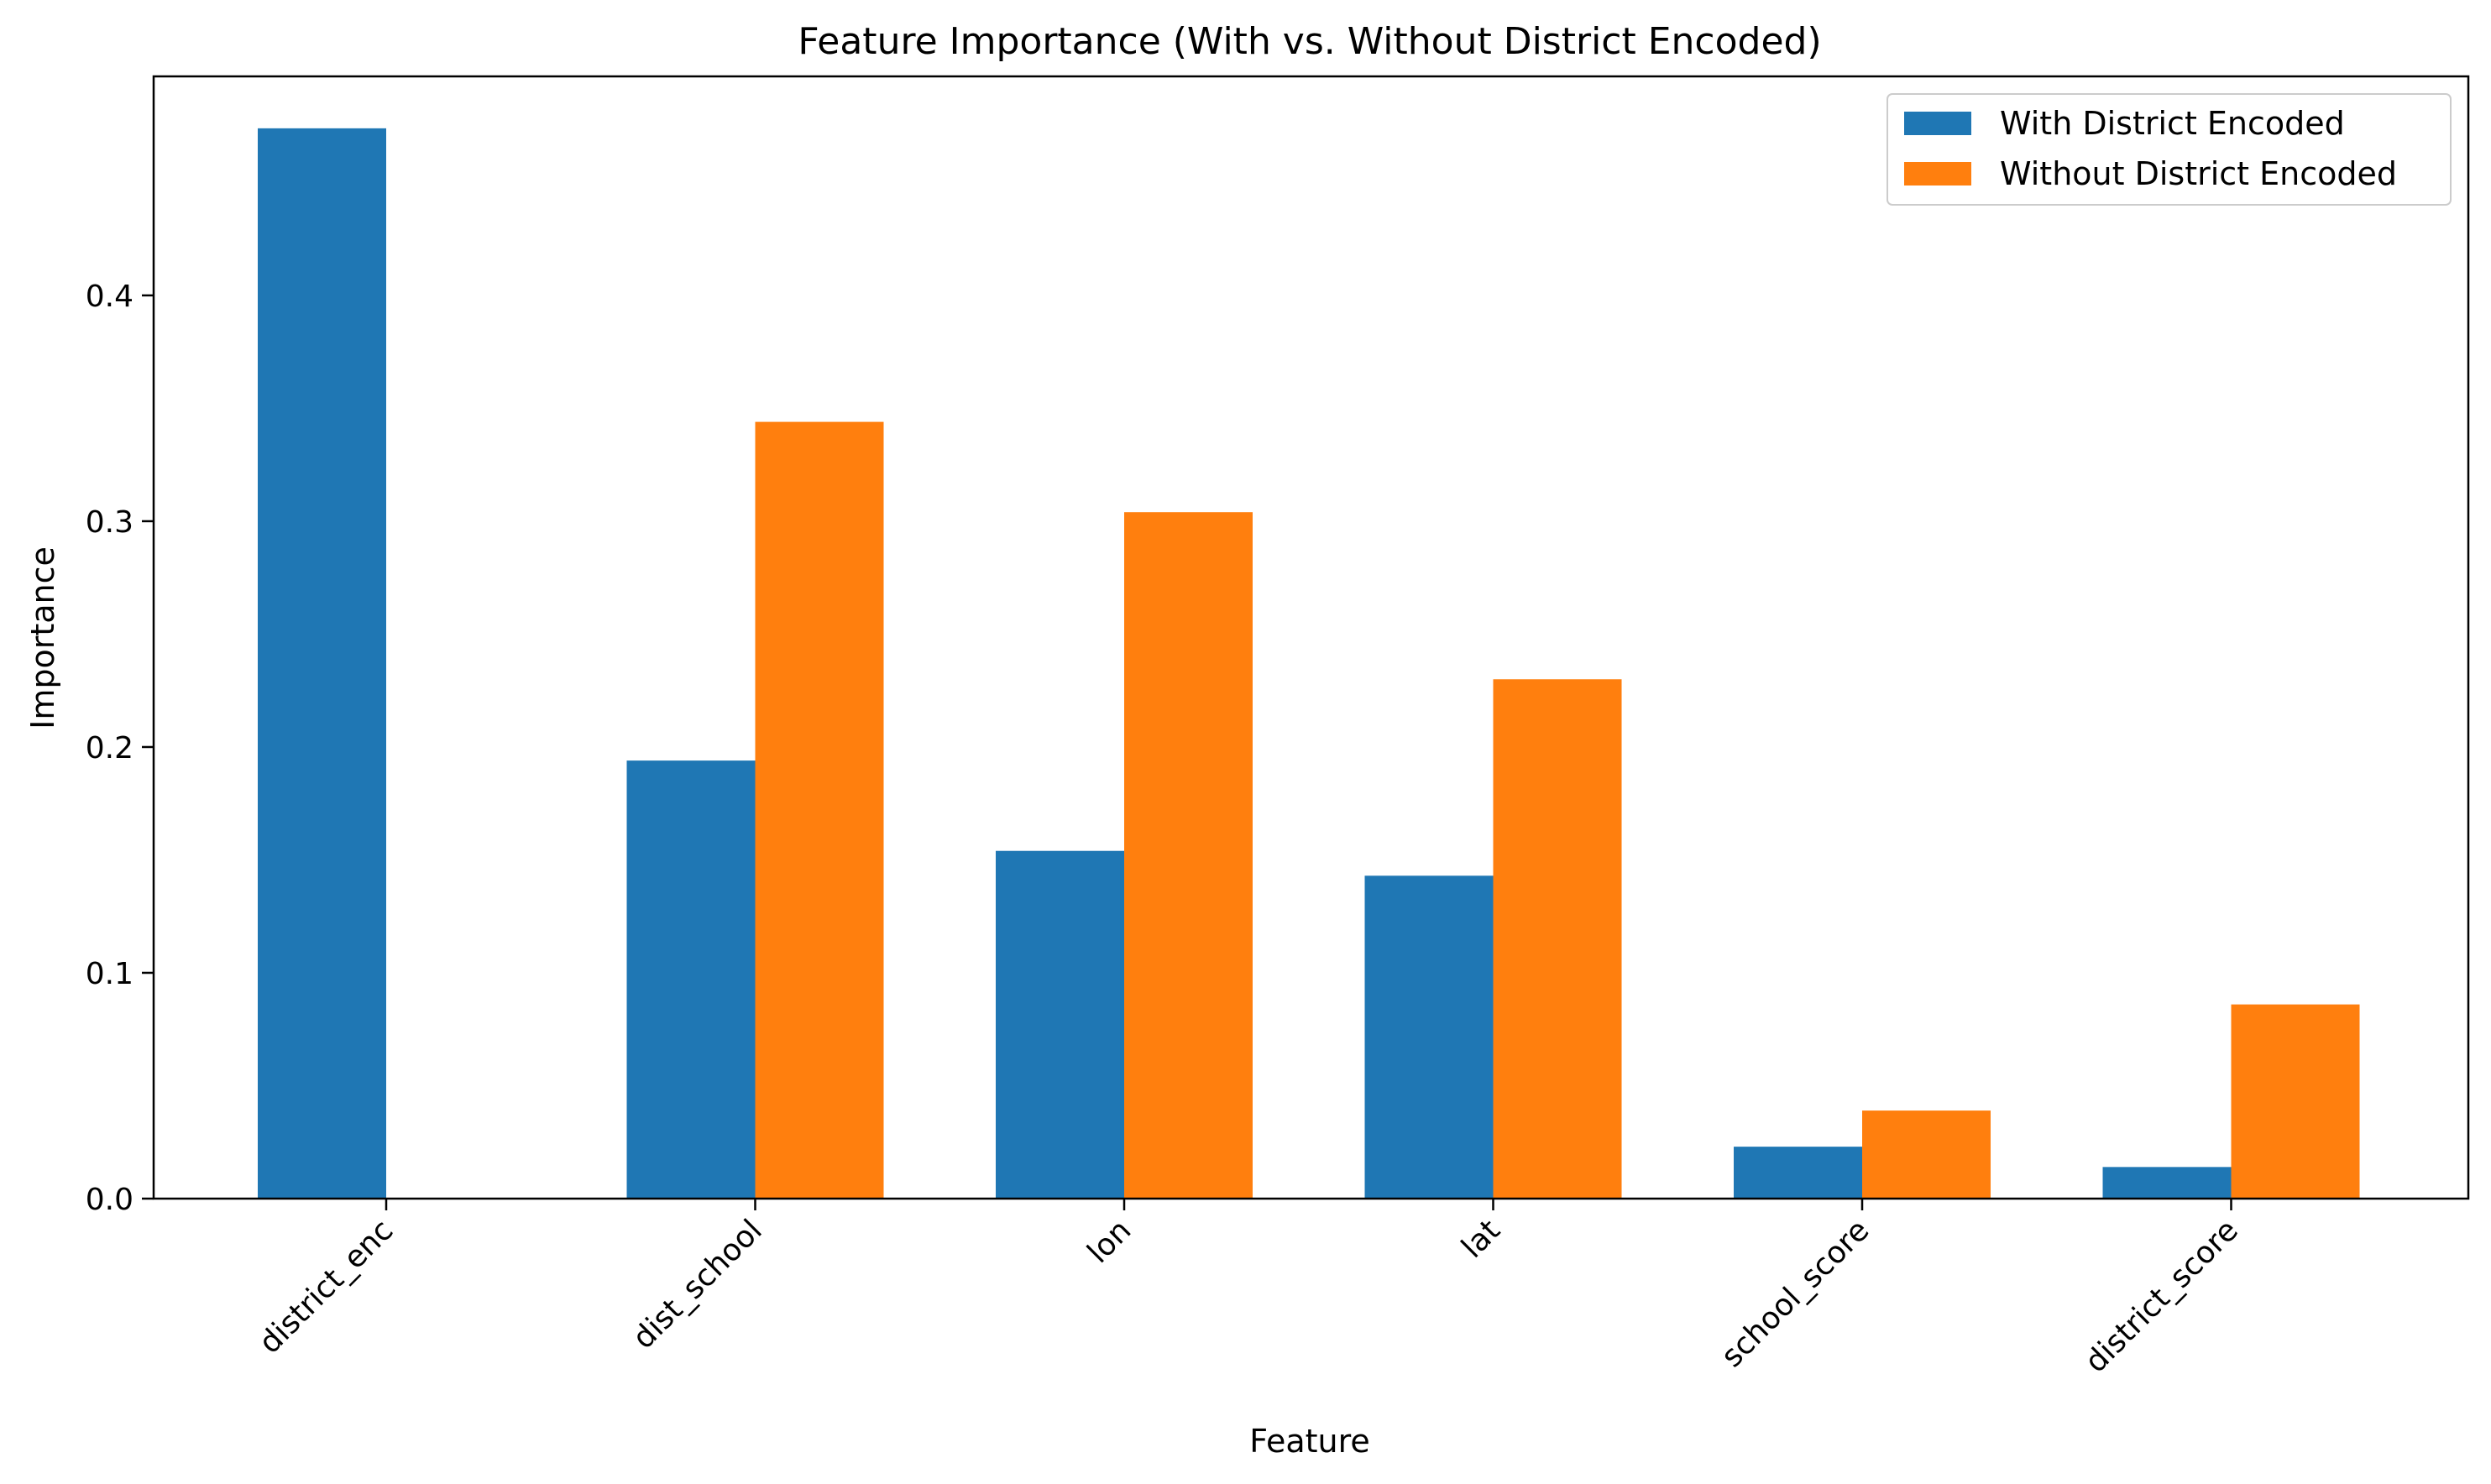 The image size is (2491, 1484). Describe the element at coordinates (322, 663) in the screenshot. I see `bar-with-district_enc` at that location.